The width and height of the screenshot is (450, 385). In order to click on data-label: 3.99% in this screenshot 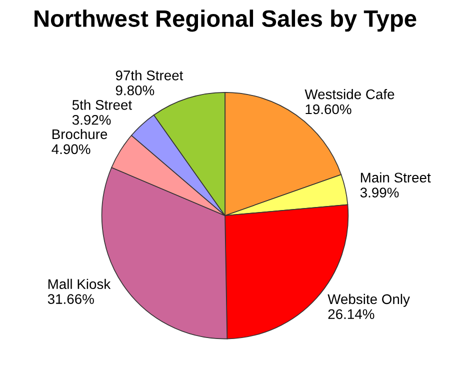, I will do `click(379, 193)`.